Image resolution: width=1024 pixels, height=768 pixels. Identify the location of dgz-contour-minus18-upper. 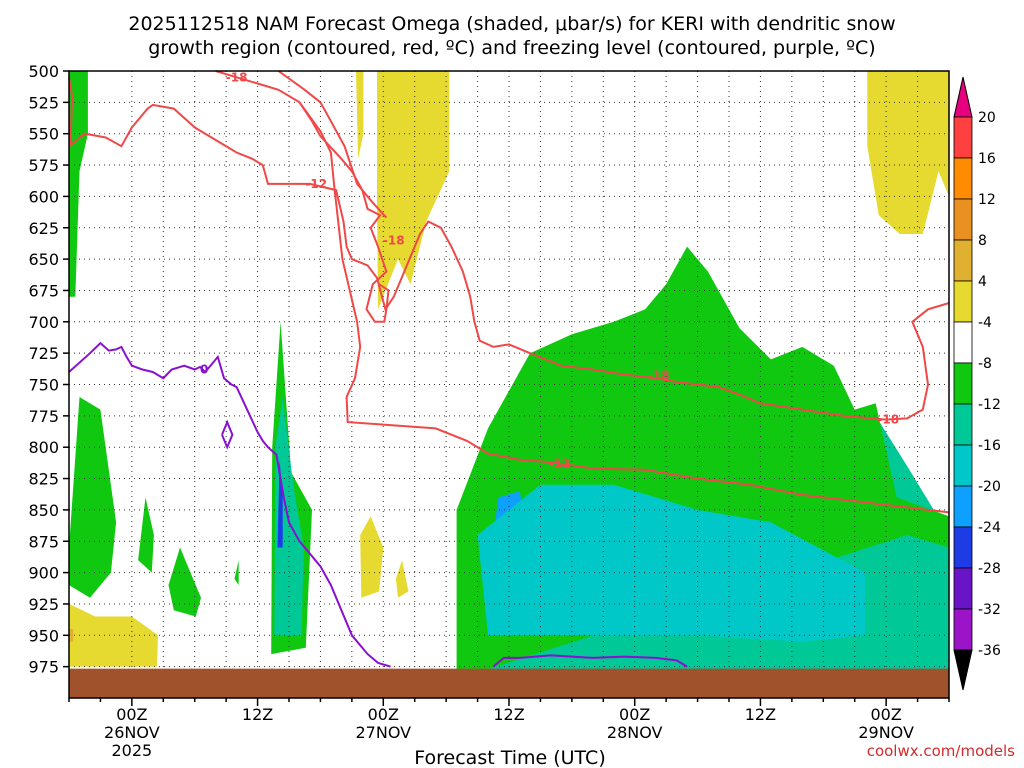
(302, 196).